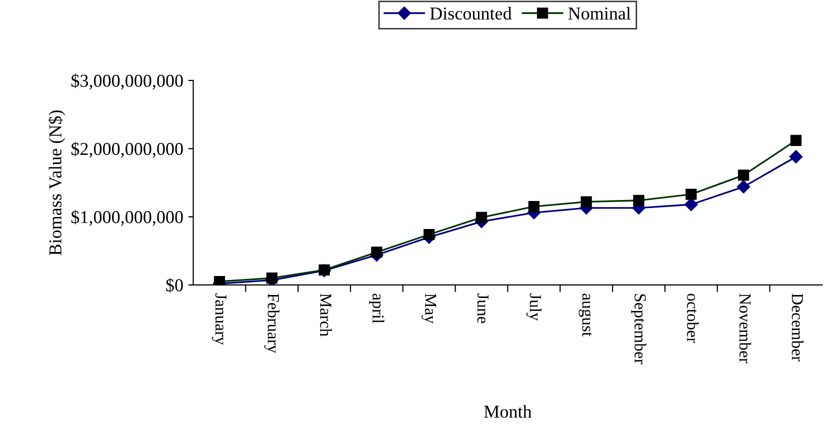  Describe the element at coordinates (471, 13) in the screenshot. I see `legend-label: Discounted` at that location.